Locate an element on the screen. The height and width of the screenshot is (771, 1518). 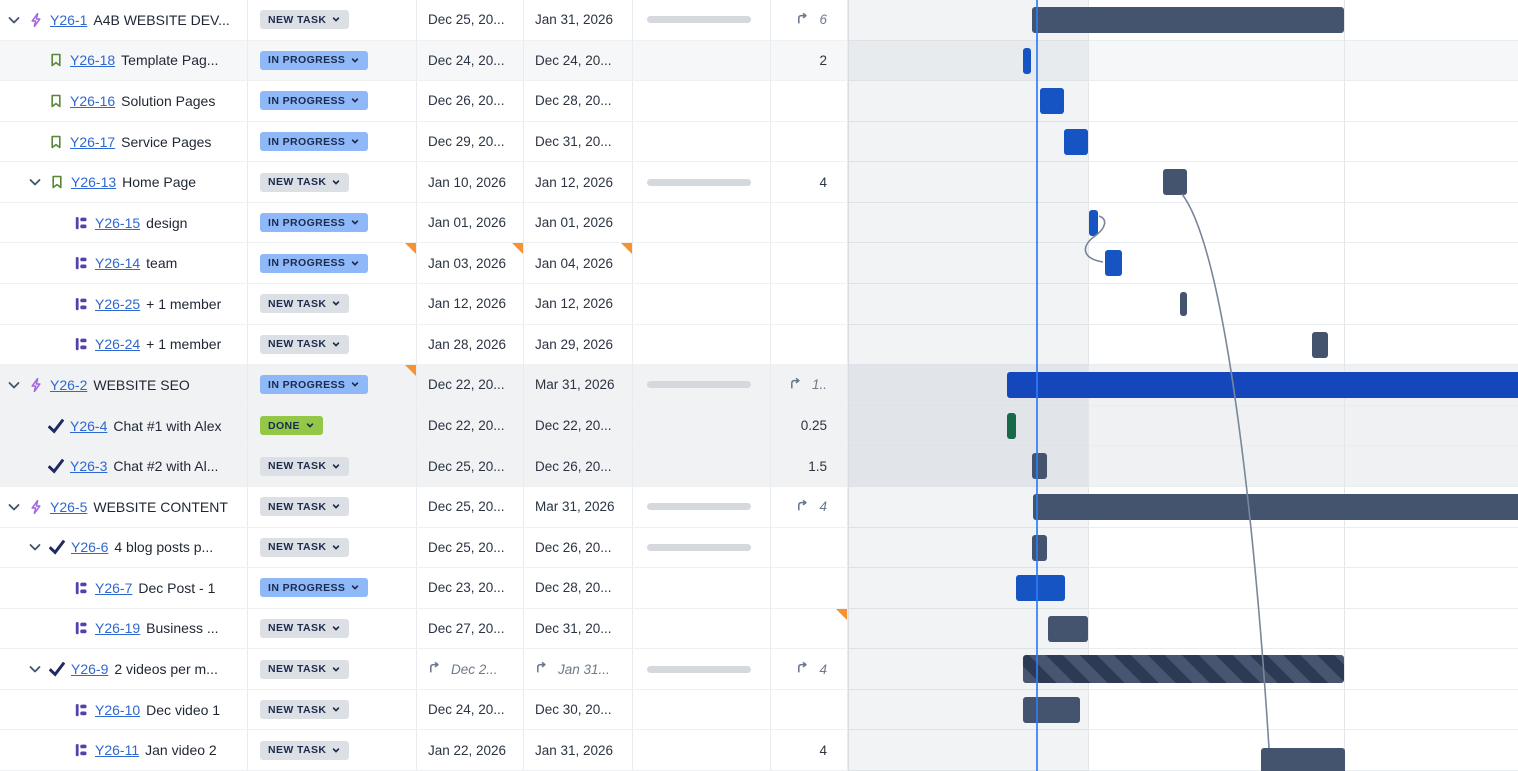
task-key-link: Y26-15 is located at coordinates (118, 222).